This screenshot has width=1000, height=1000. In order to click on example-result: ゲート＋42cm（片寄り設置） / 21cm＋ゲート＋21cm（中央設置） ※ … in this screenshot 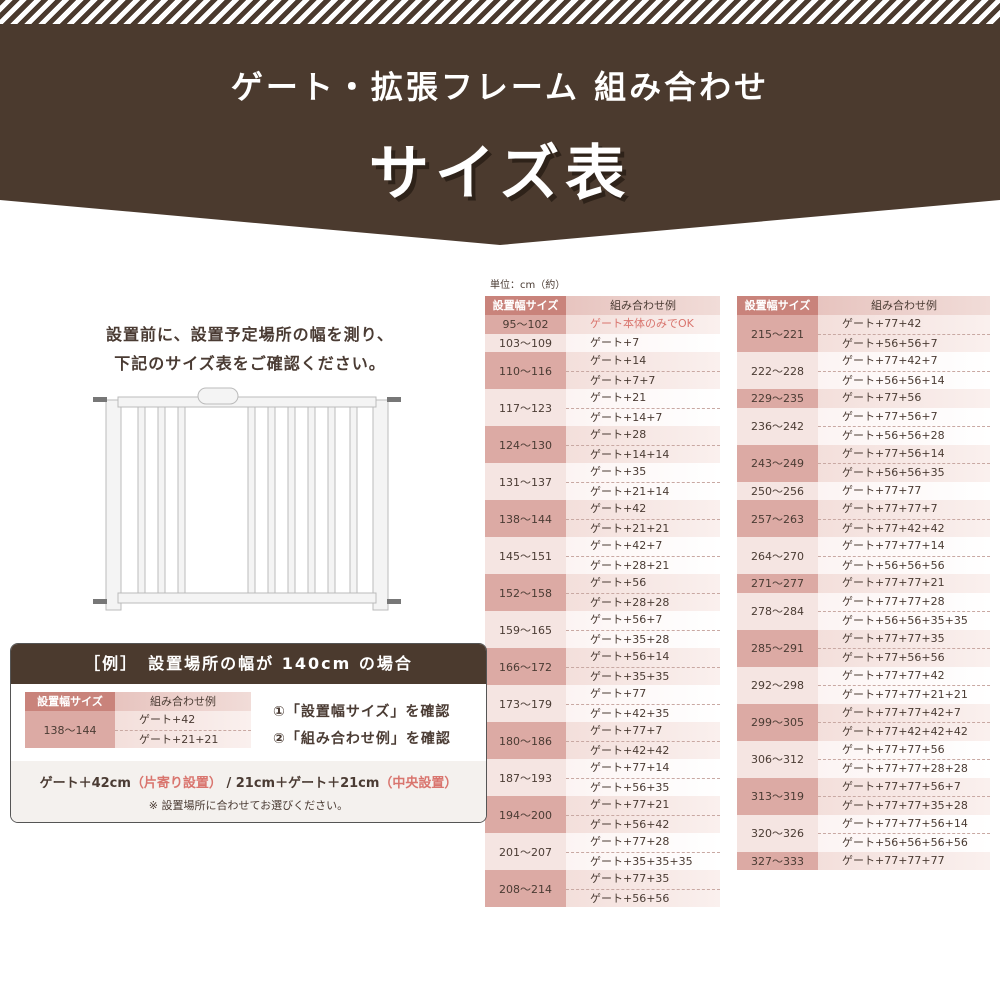, I will do `click(248, 791)`.